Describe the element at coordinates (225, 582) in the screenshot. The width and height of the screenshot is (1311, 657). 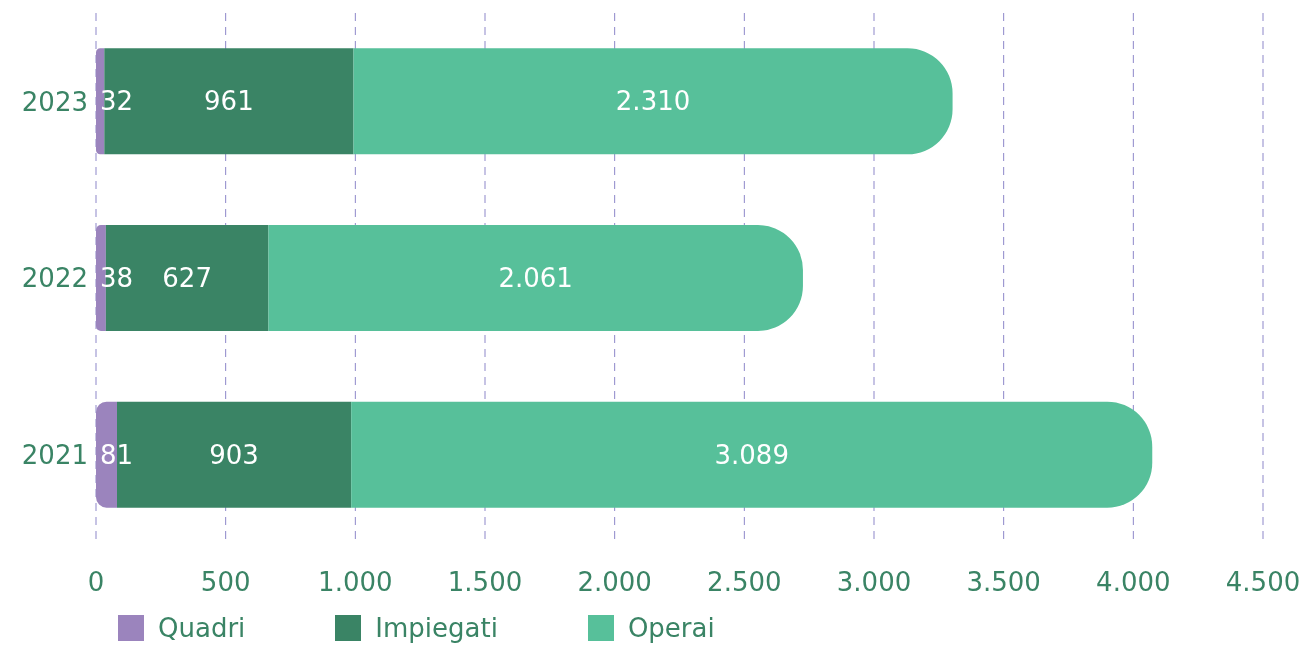
I see `x-tick-label: 500` at that location.